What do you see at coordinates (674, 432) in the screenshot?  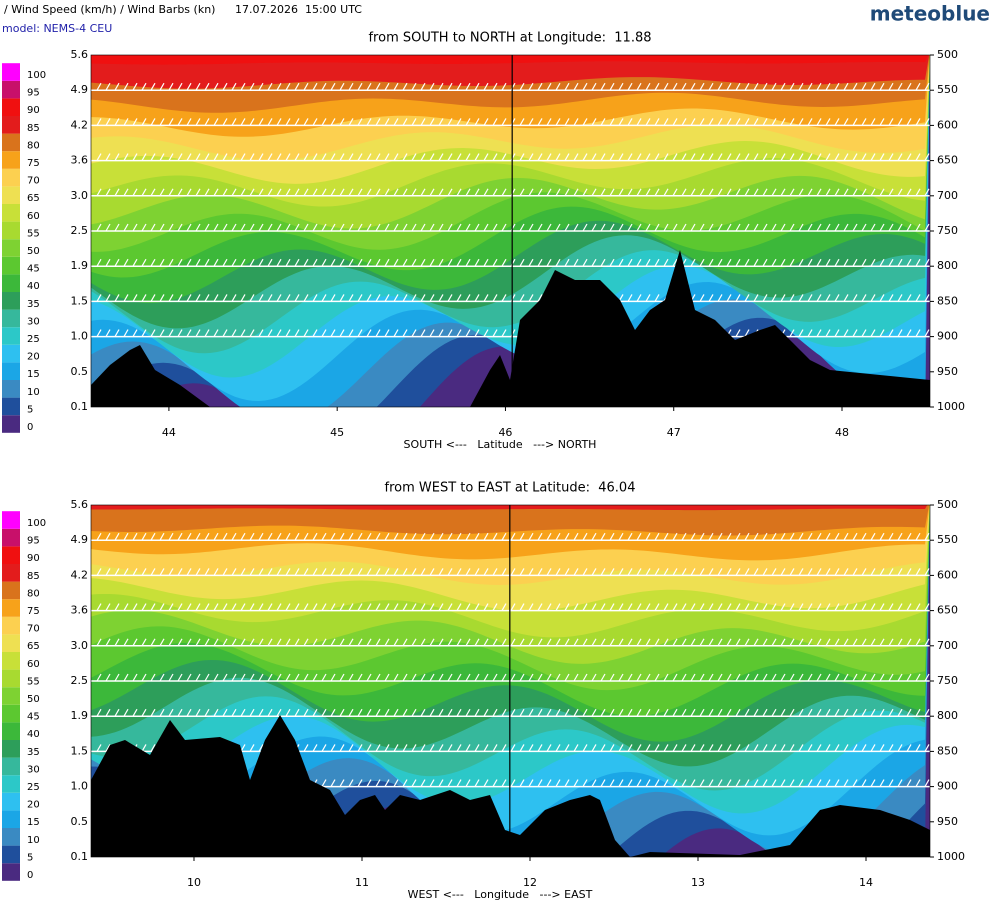 I see `x-tick-label: 47` at bounding box center [674, 432].